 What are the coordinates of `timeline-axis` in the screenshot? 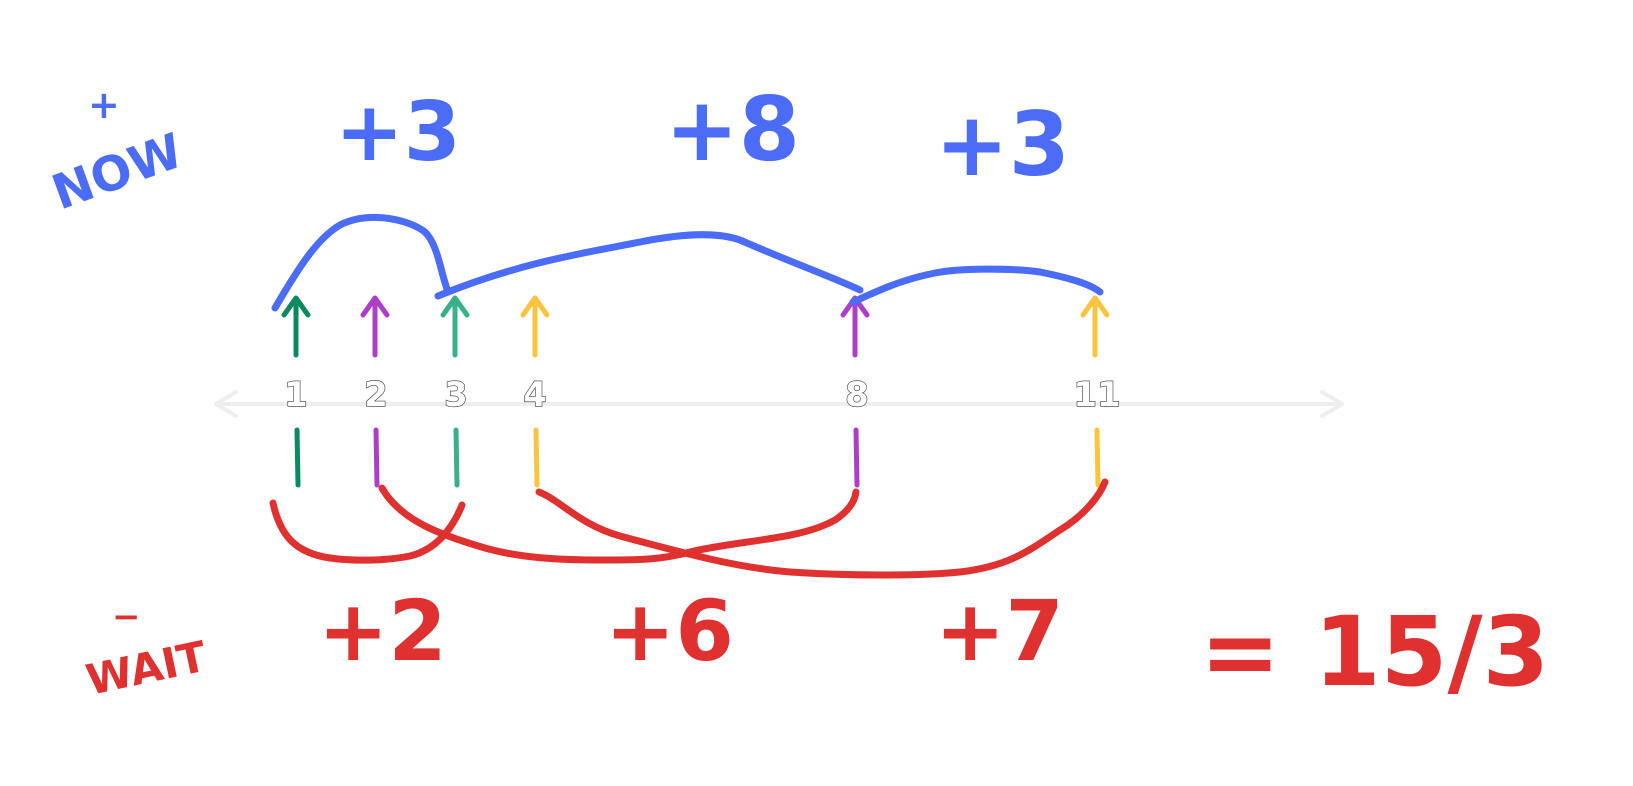 It's located at (779, 404).